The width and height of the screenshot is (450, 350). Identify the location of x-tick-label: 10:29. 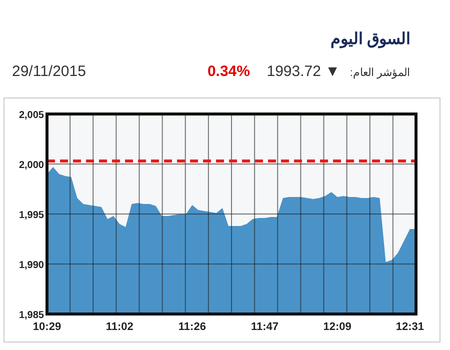
(47, 327).